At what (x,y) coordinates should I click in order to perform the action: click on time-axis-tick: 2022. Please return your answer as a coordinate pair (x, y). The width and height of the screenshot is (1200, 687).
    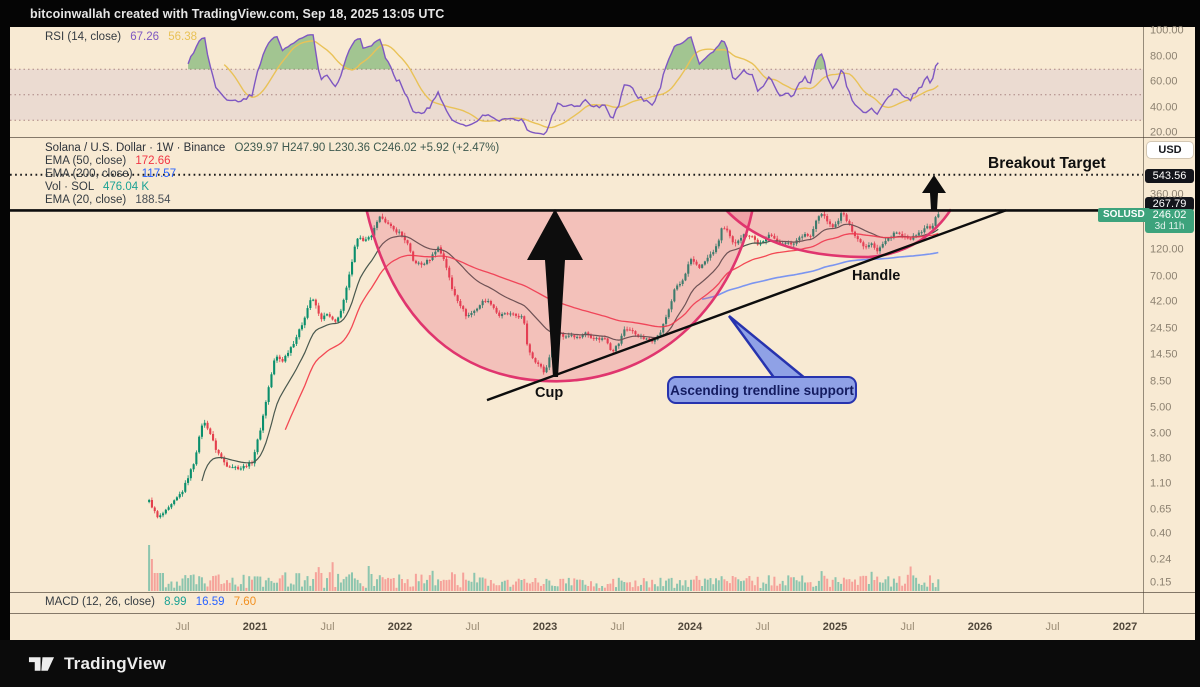
    Looking at the image, I should click on (400, 627).